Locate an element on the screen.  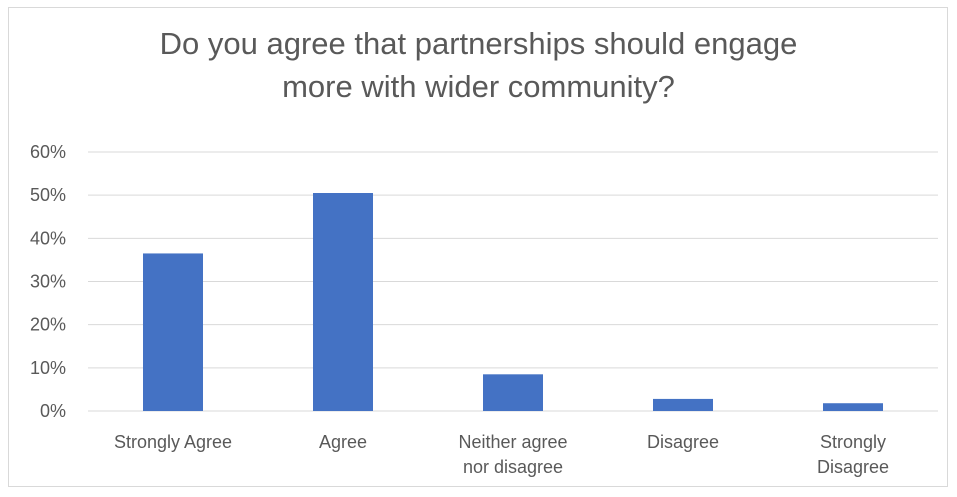
y-tick-label: 60% is located at coordinates (48, 152).